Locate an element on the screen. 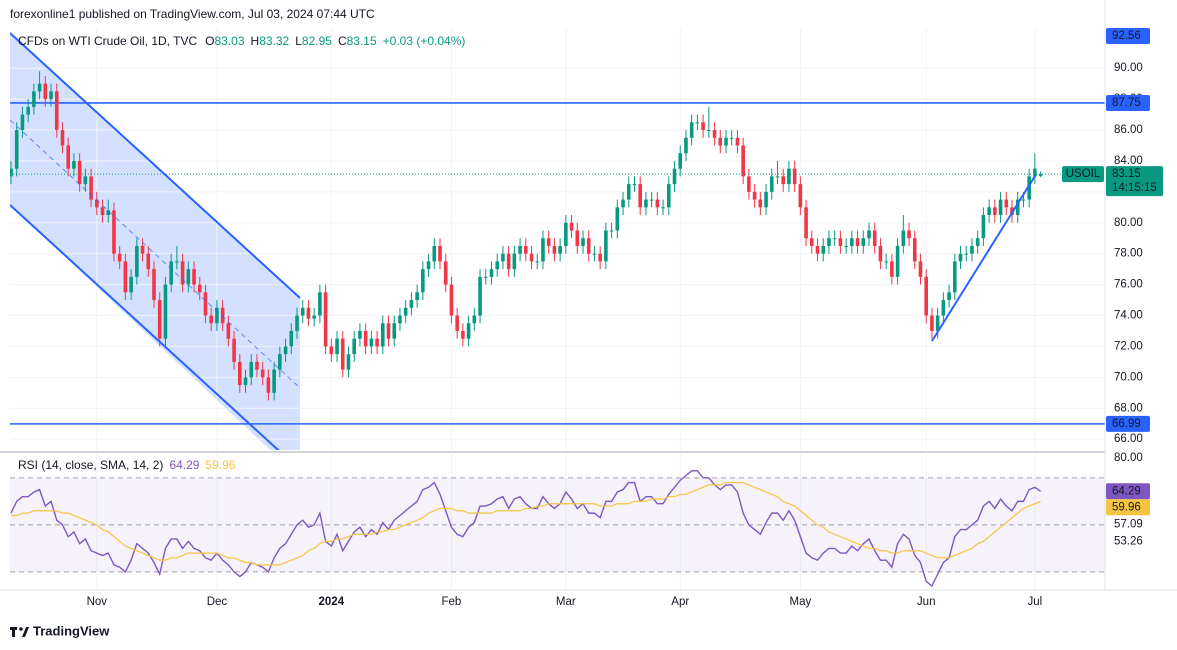  channel-mid is located at coordinates (155, 254).